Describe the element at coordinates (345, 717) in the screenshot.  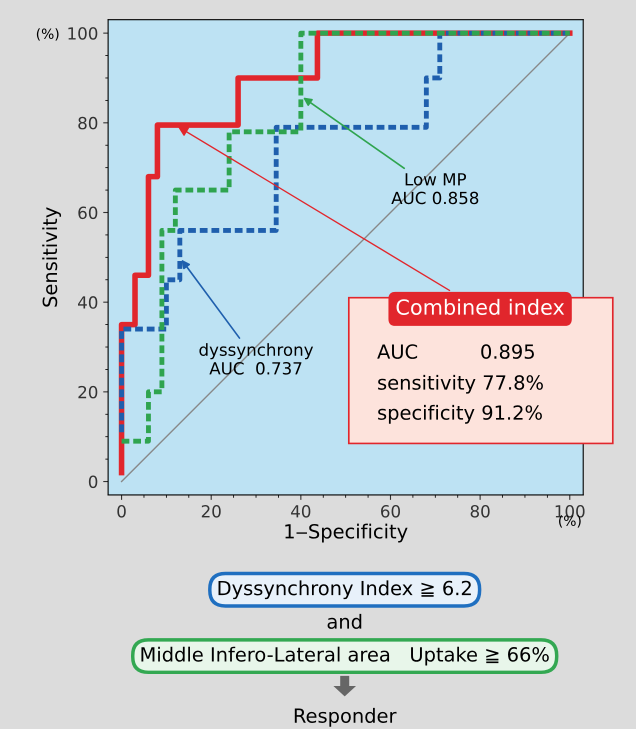
I see `text: Responder` at that location.